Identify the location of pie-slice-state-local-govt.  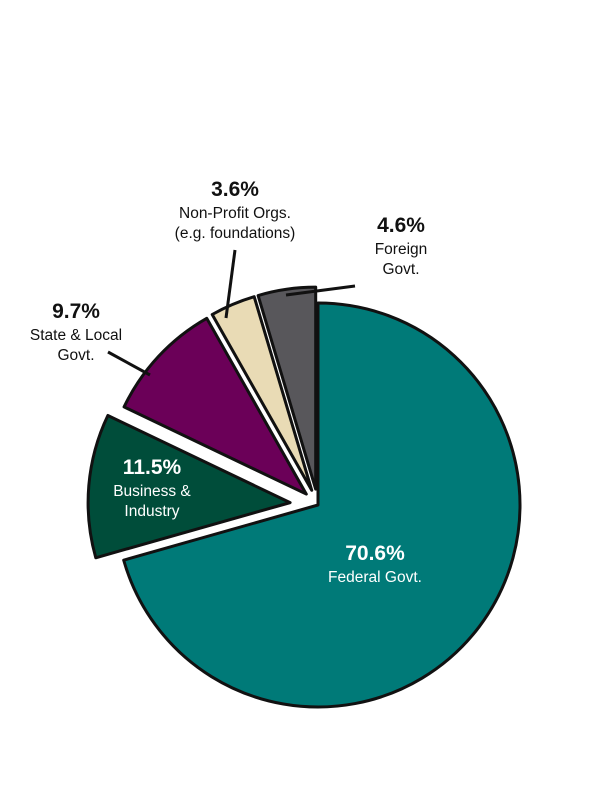
(215, 406).